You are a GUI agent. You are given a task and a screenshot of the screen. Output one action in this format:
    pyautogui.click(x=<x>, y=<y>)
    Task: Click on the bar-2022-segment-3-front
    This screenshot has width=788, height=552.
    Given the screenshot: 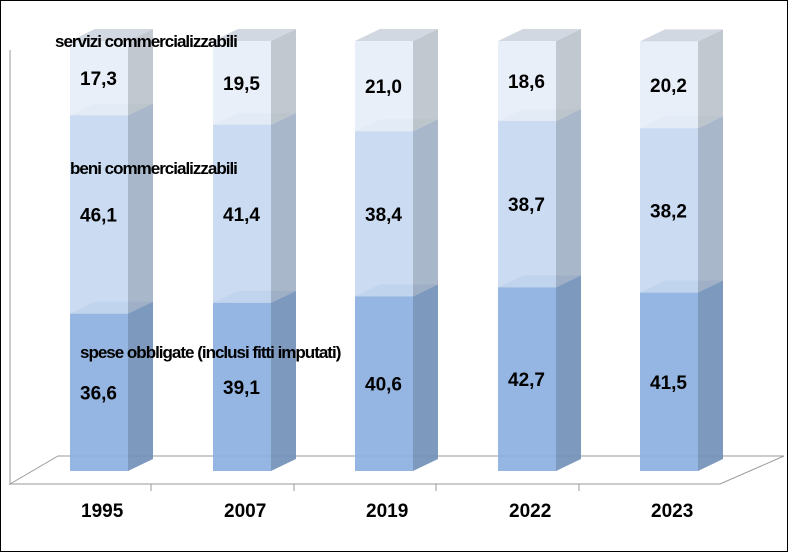 What is the action you would take?
    pyautogui.click(x=527, y=81)
    